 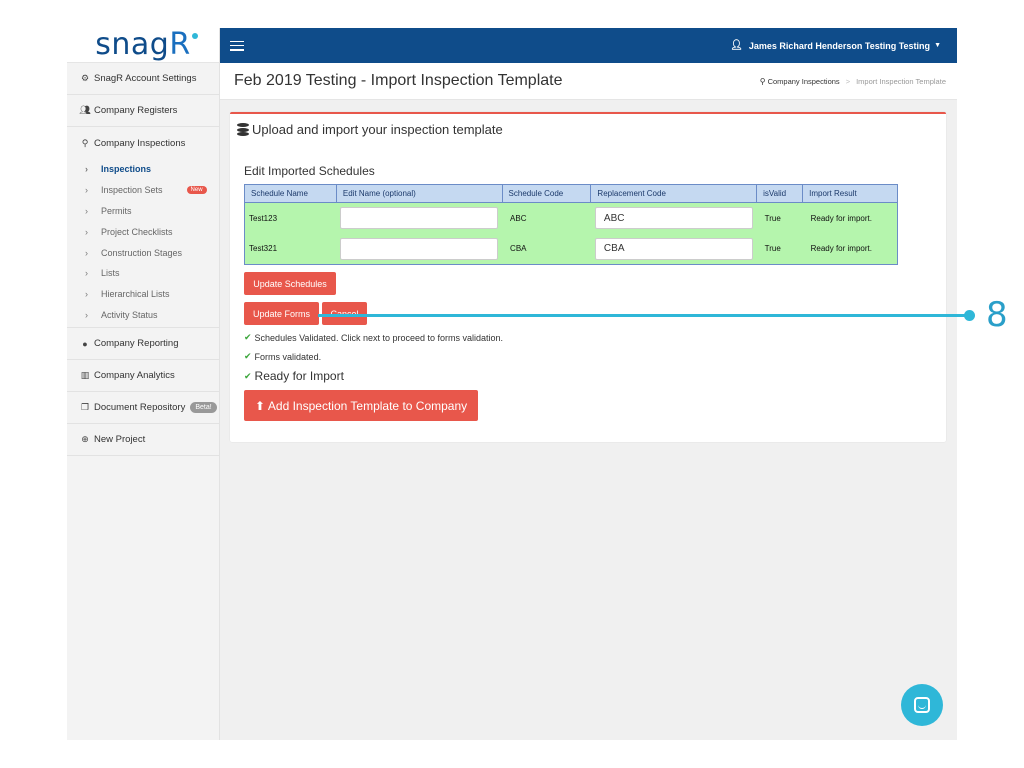 I want to click on callout-line, so click(x=643, y=315).